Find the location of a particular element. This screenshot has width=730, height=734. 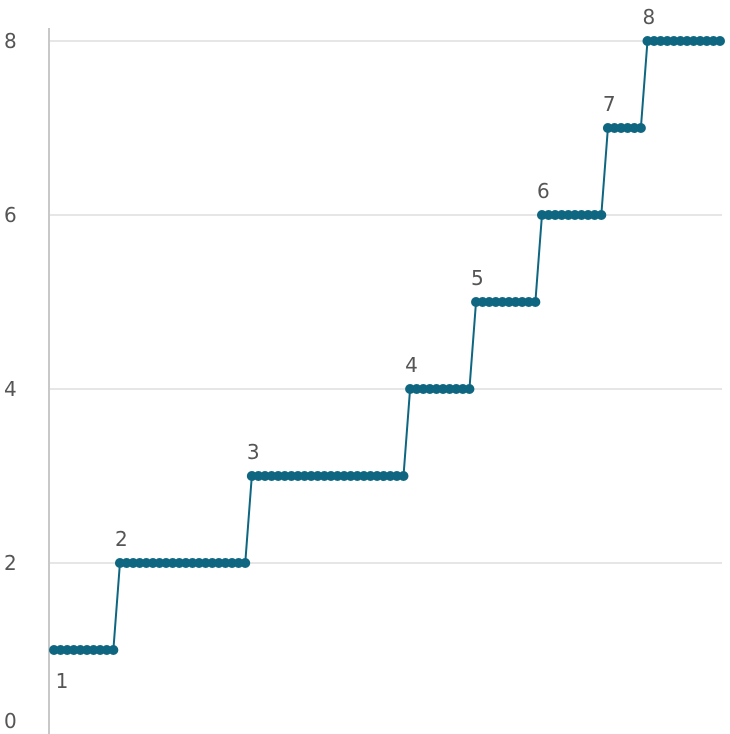

y-tick-labels: 0 2 4 6 8 is located at coordinates (10, 381).